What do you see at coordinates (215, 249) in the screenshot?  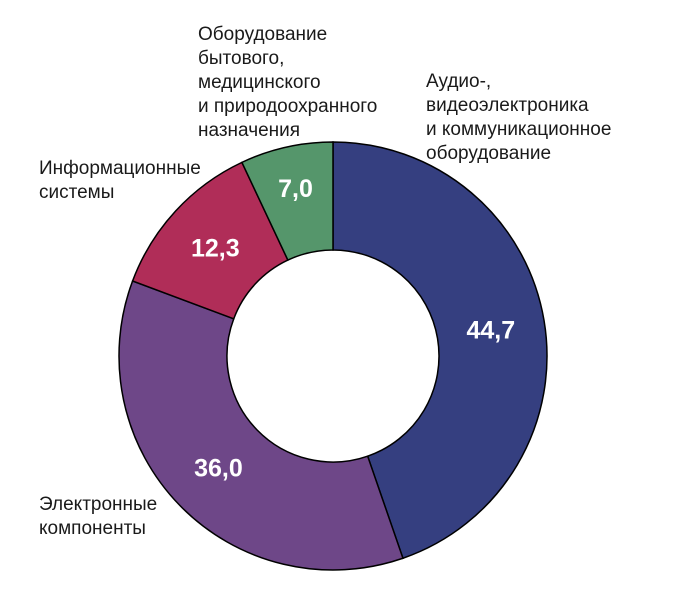 I see `value-label-information-systems: 12,3` at bounding box center [215, 249].